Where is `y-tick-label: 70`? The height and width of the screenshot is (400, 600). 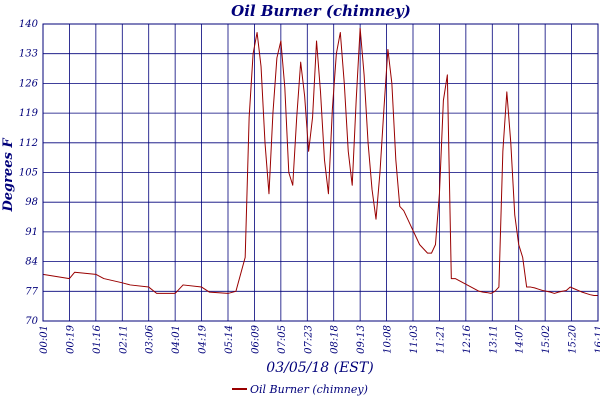
y-tick-label: 70 is located at coordinates (31, 321).